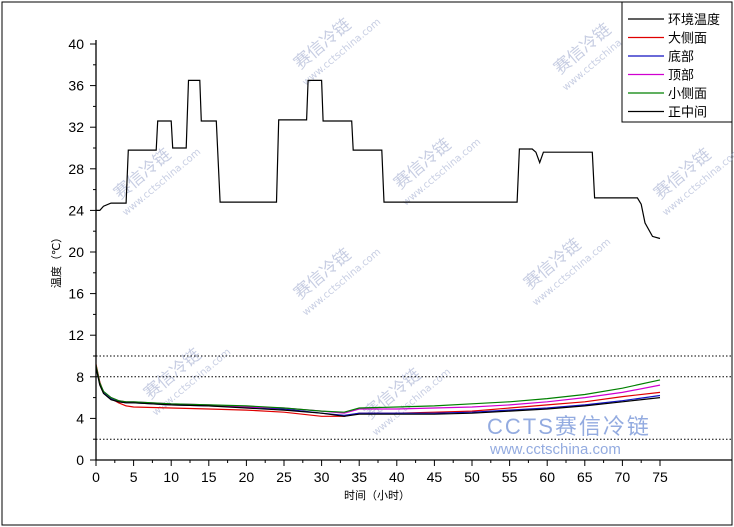 The height and width of the screenshot is (527, 734). I want to click on watermark-brand: CCTS赛信冷链, so click(569, 426).